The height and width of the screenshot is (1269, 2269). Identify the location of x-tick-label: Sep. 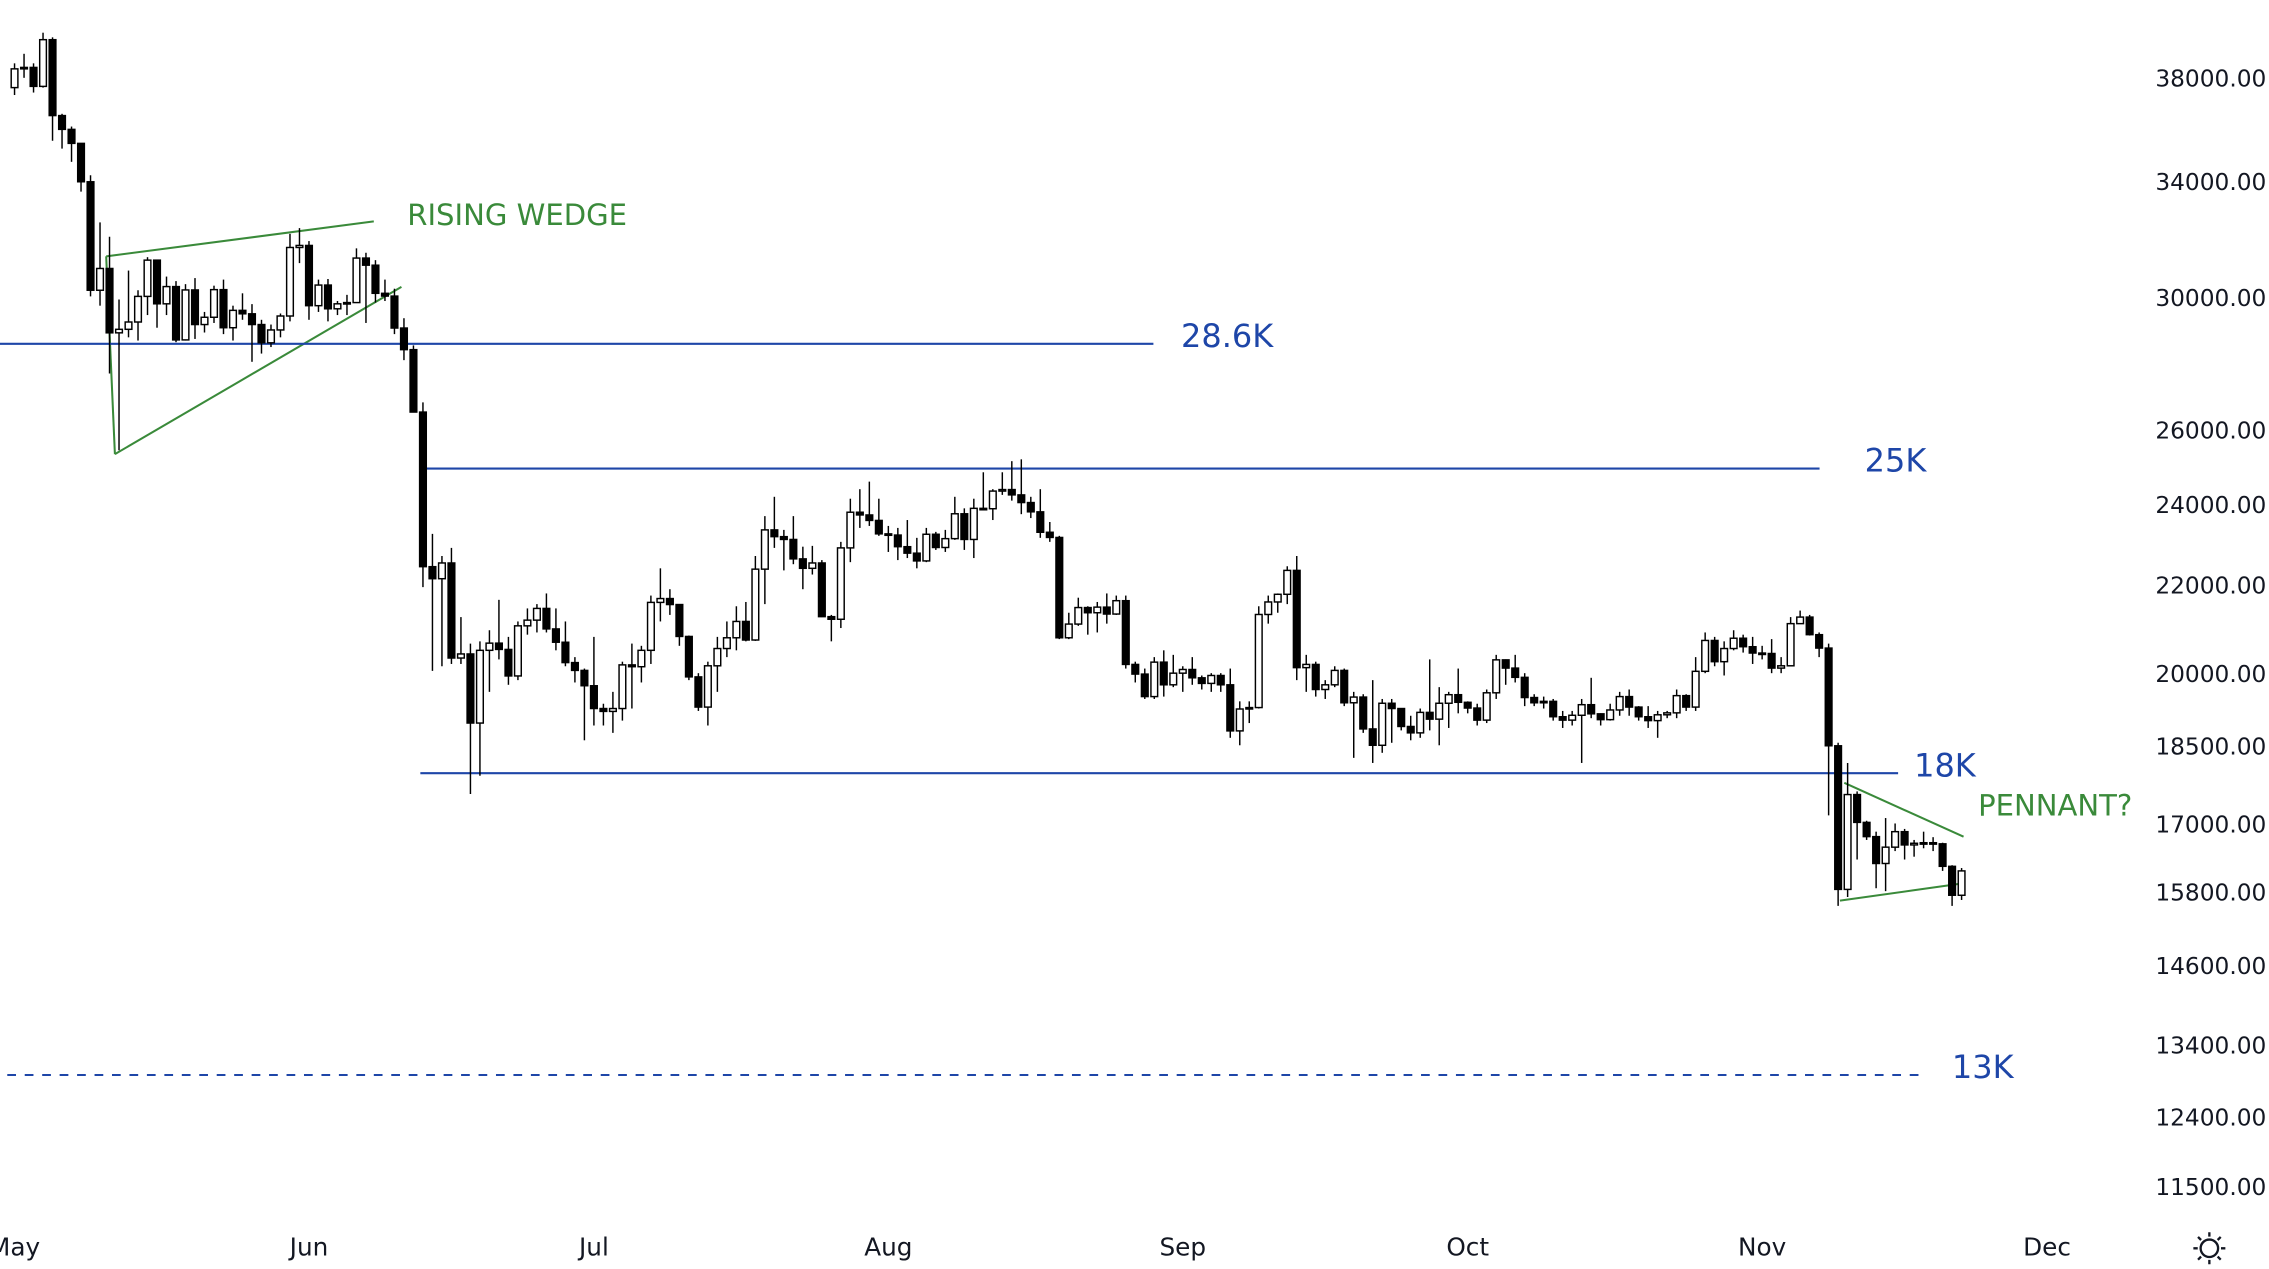
(1182, 1246).